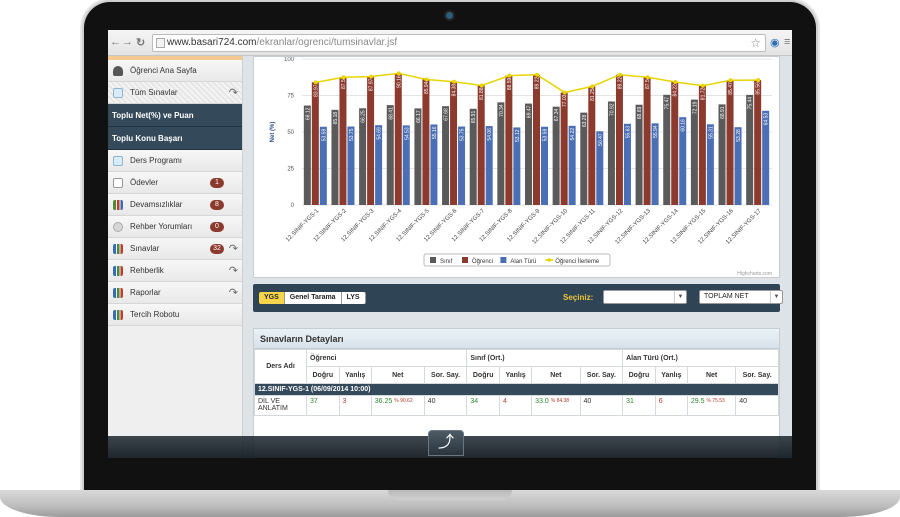 This screenshot has height=517, width=900. Describe the element at coordinates (446, 443) in the screenshot. I see `scroll-top-button: ⤴` at that location.